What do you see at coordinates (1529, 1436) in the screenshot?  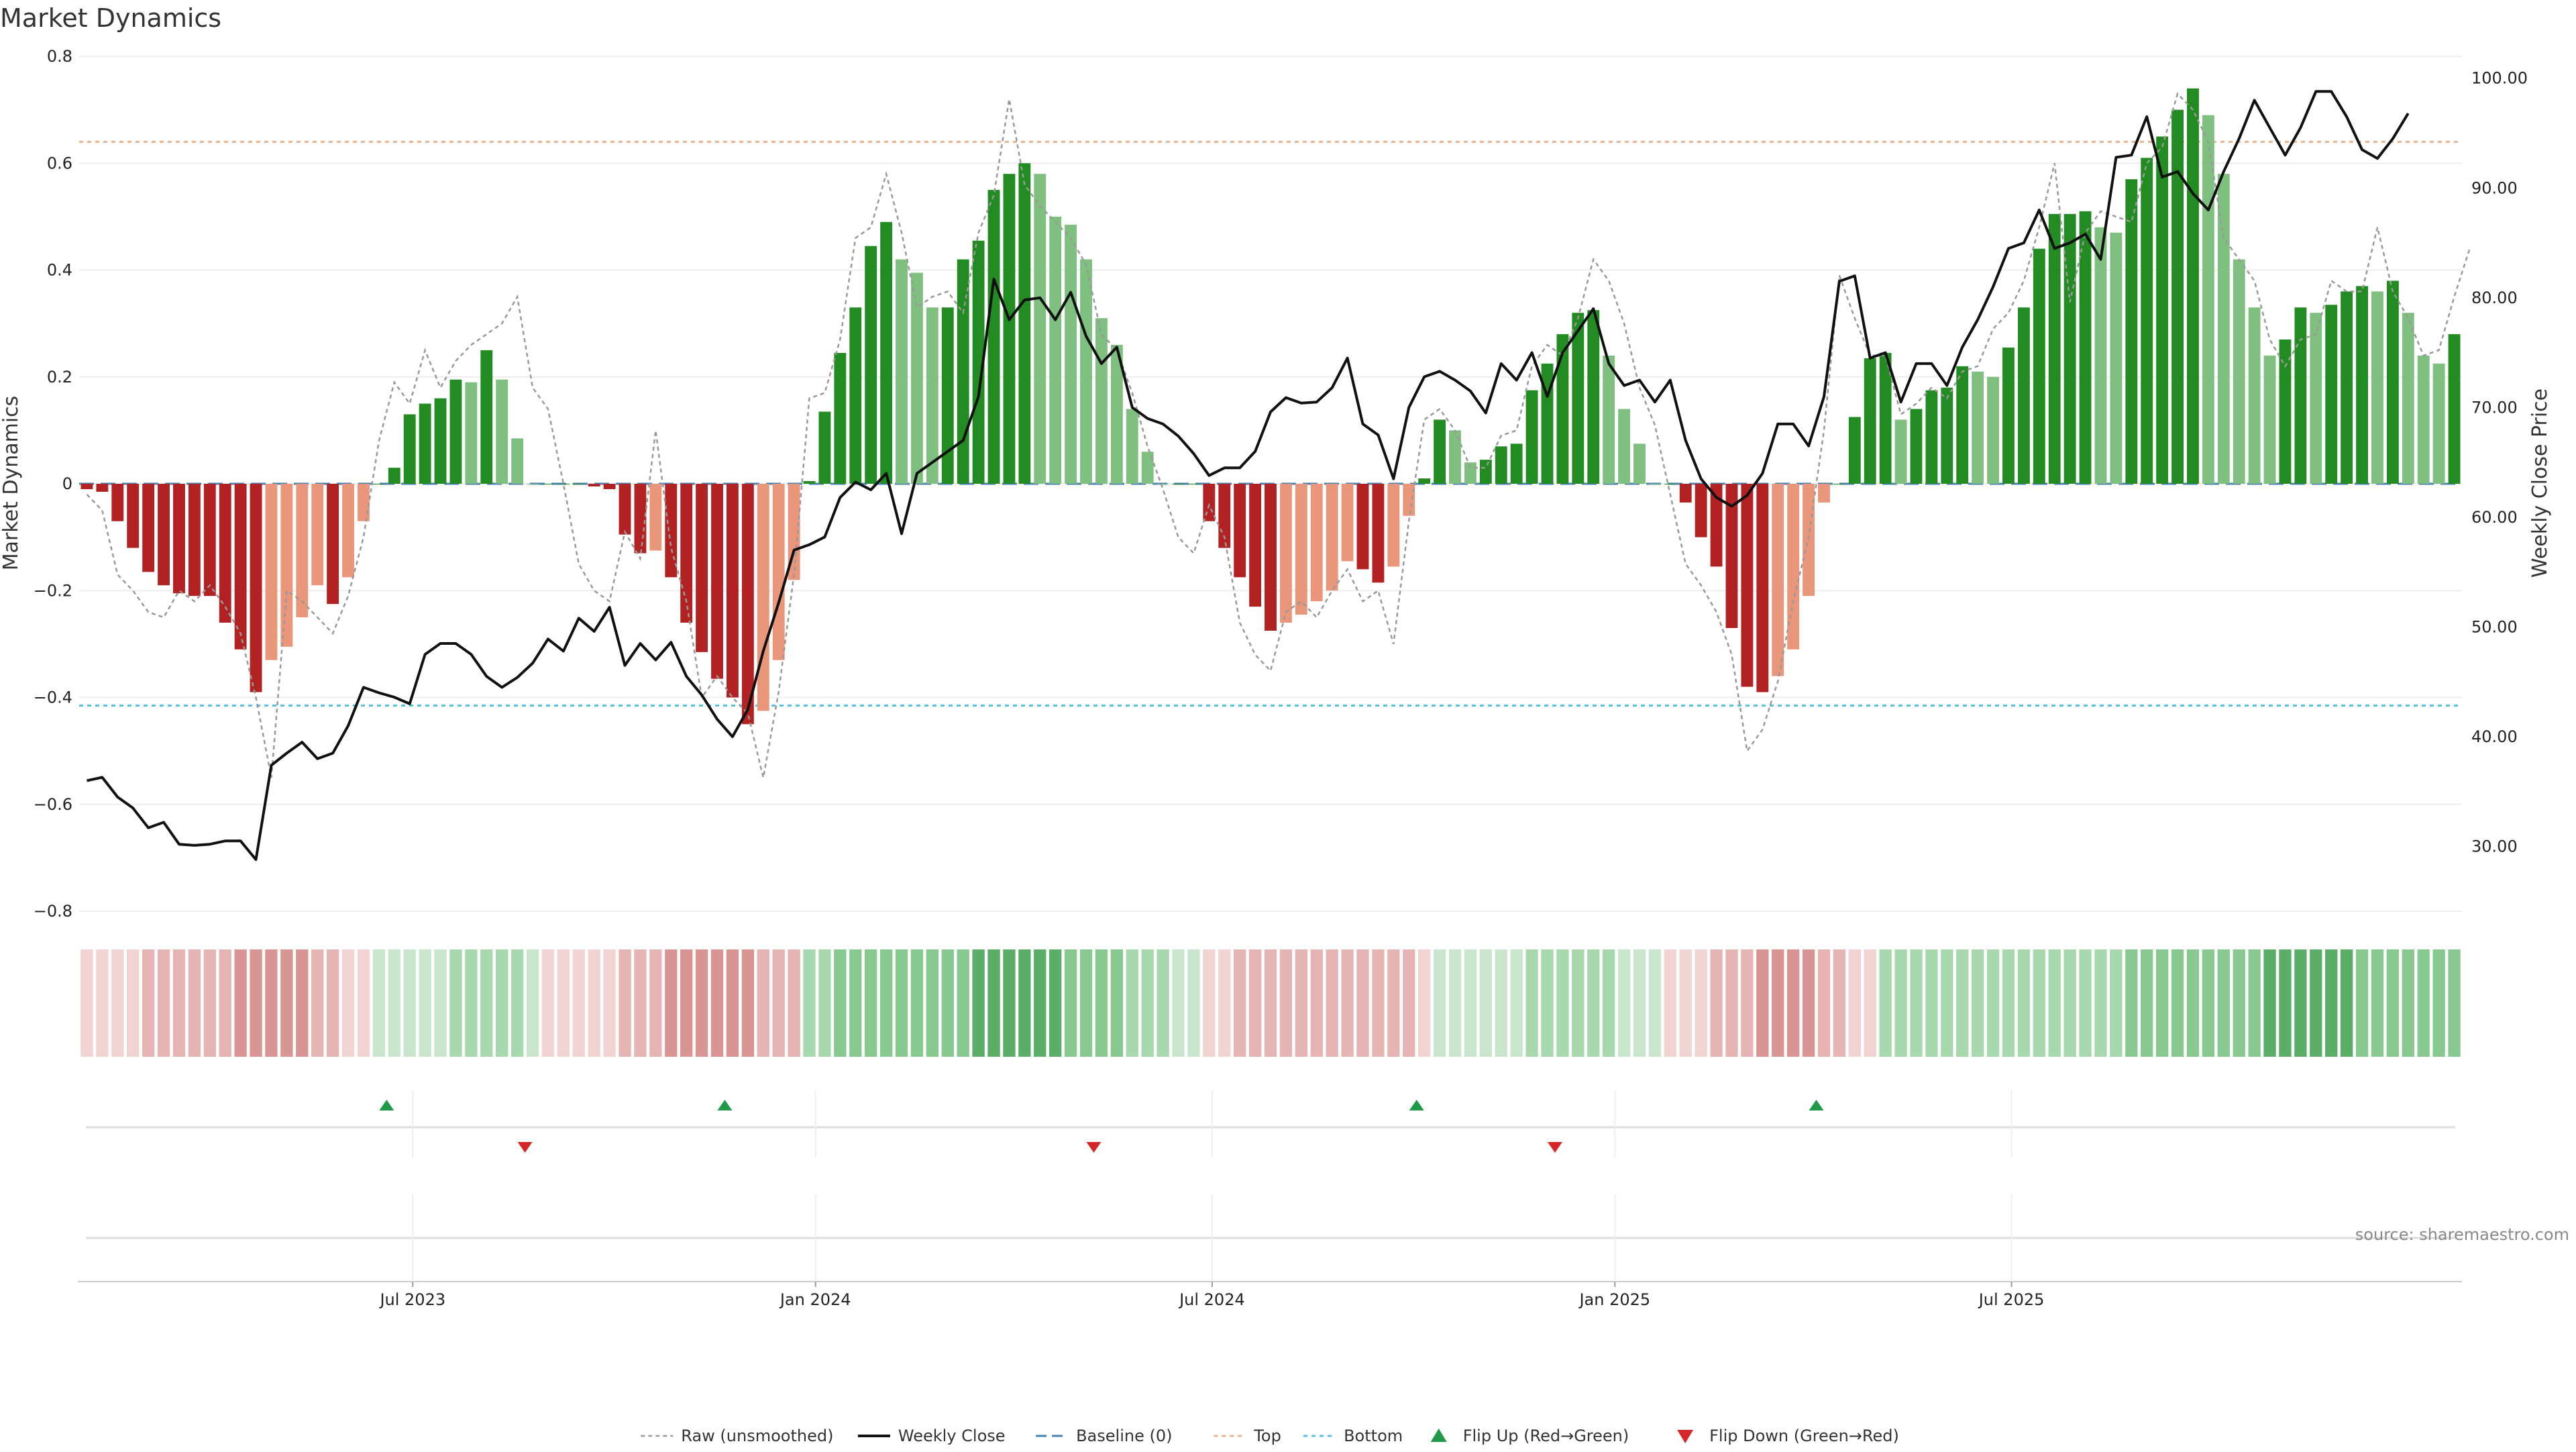 I see `legend-item-flip_up: Flip Up (Red→Green)` at bounding box center [1529, 1436].